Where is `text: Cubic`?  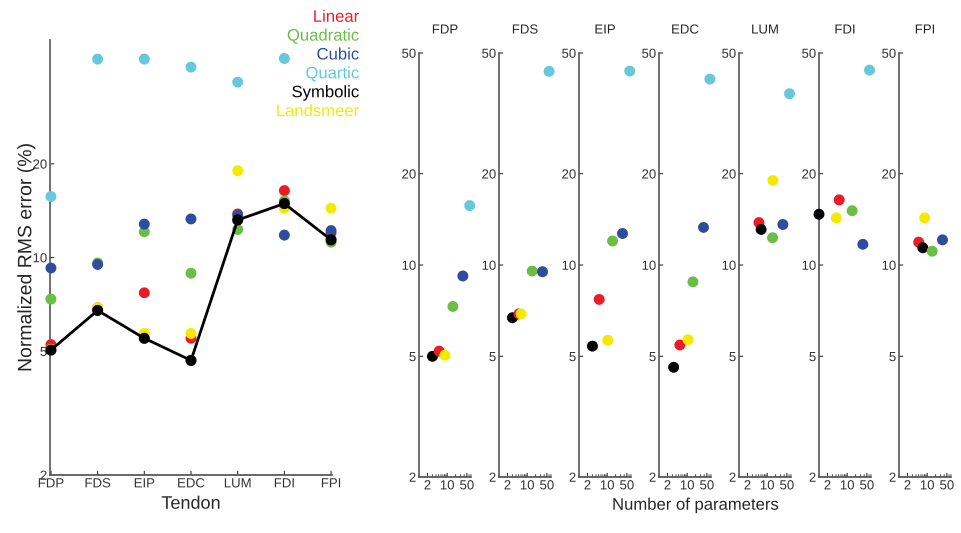 text: Cubic is located at coordinates (338, 53).